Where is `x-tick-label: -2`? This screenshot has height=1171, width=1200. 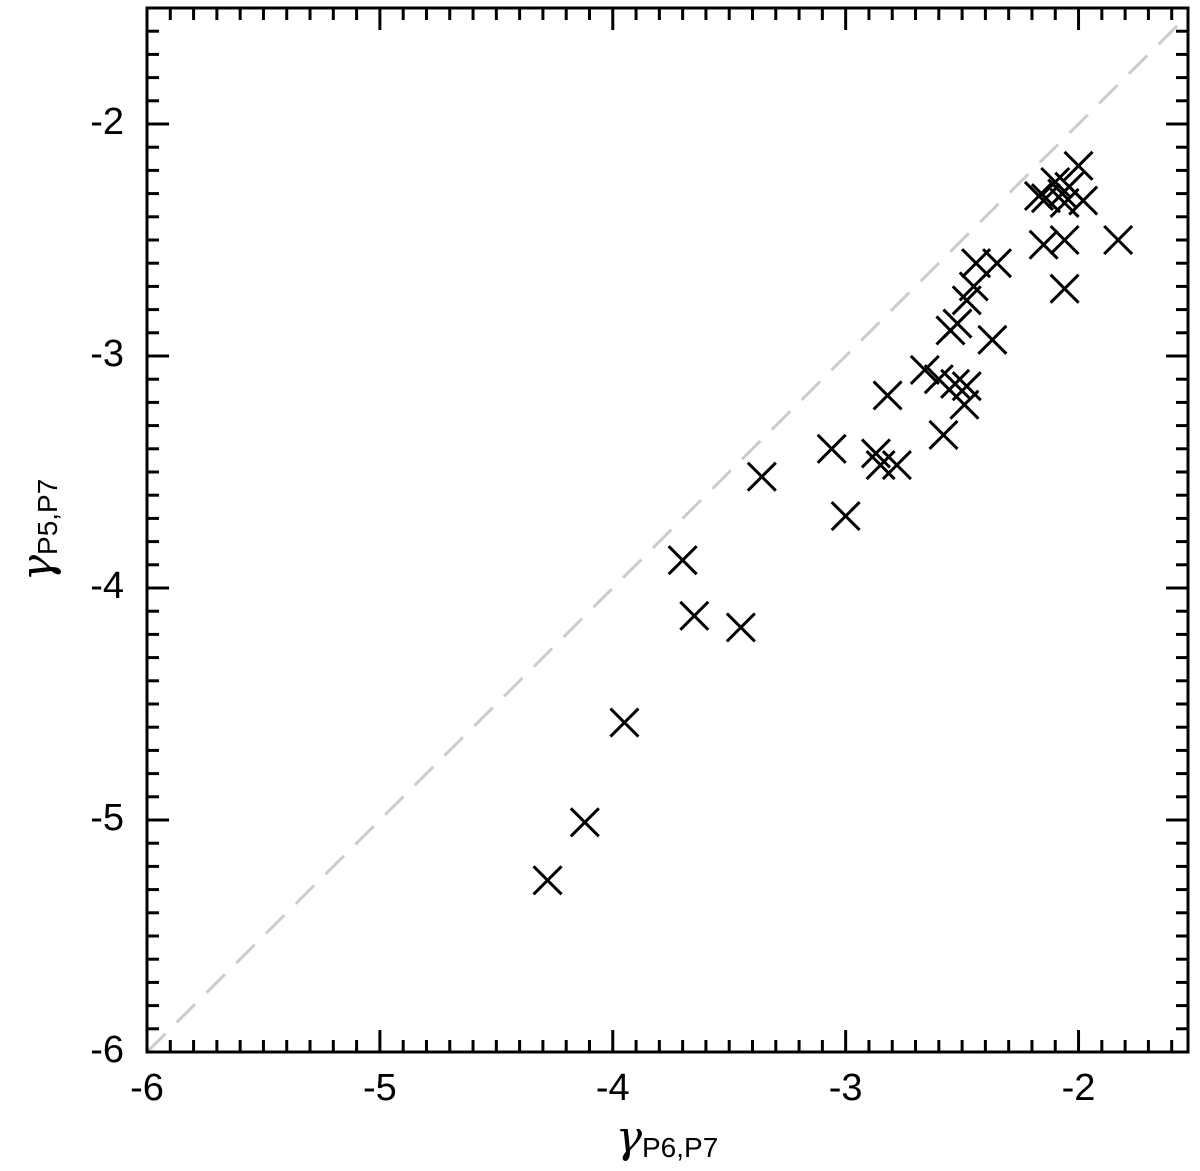 x-tick-label: -2 is located at coordinates (1079, 1088).